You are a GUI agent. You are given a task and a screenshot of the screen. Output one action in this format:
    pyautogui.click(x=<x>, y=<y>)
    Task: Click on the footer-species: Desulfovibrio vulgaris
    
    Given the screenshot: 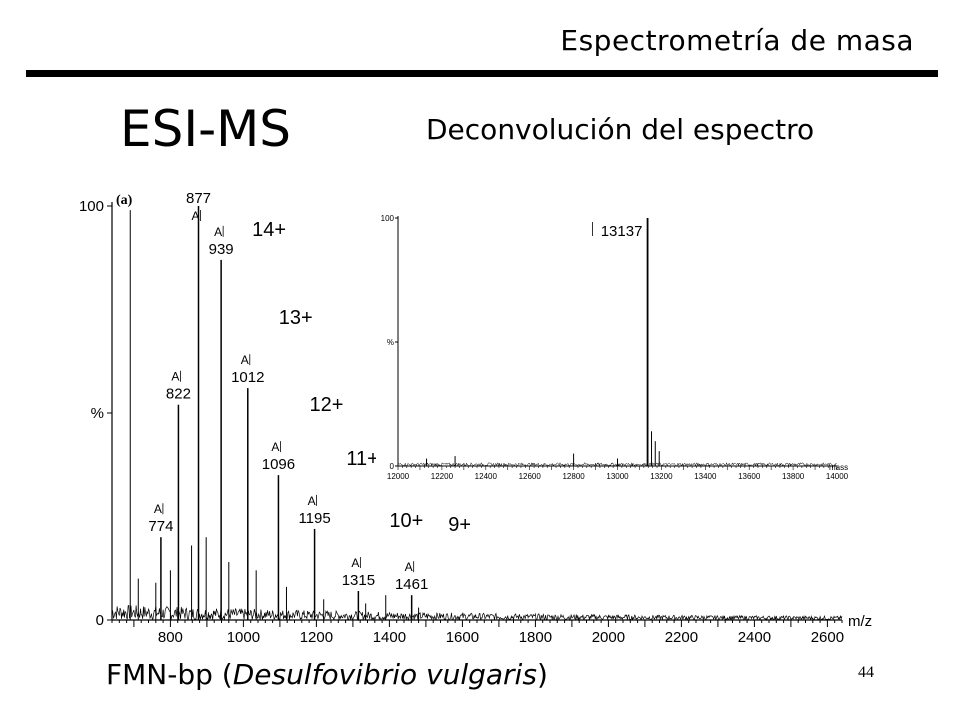 What is the action you would take?
    pyautogui.click(x=384, y=674)
    